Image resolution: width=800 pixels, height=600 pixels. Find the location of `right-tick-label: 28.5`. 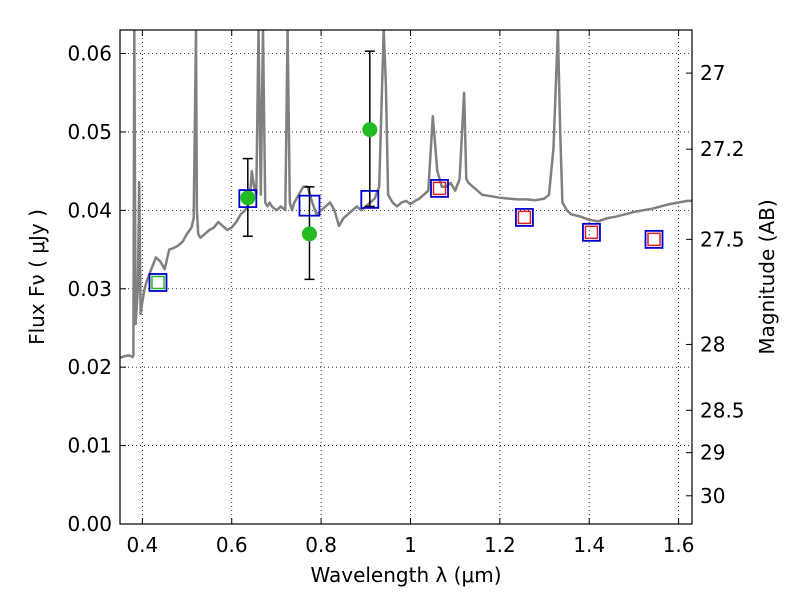

right-tick-label: 28.5 is located at coordinates (722, 410).